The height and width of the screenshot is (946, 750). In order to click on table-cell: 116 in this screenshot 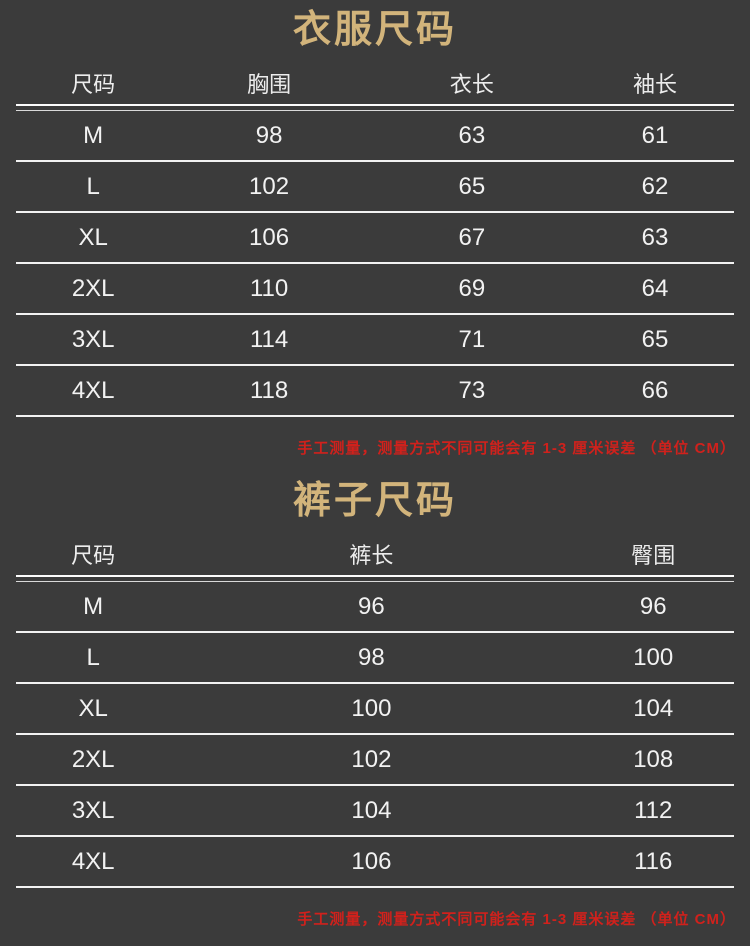, I will do `click(653, 861)`.